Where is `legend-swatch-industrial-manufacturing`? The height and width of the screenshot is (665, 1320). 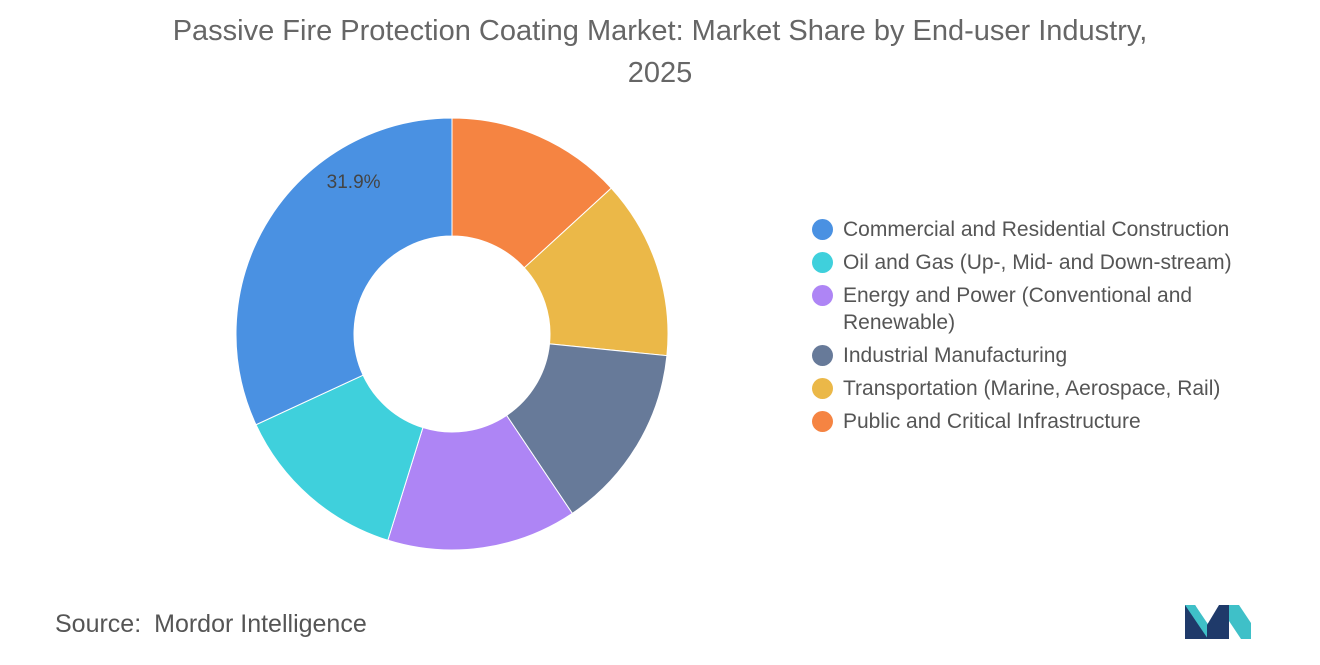 legend-swatch-industrial-manufacturing is located at coordinates (822, 355).